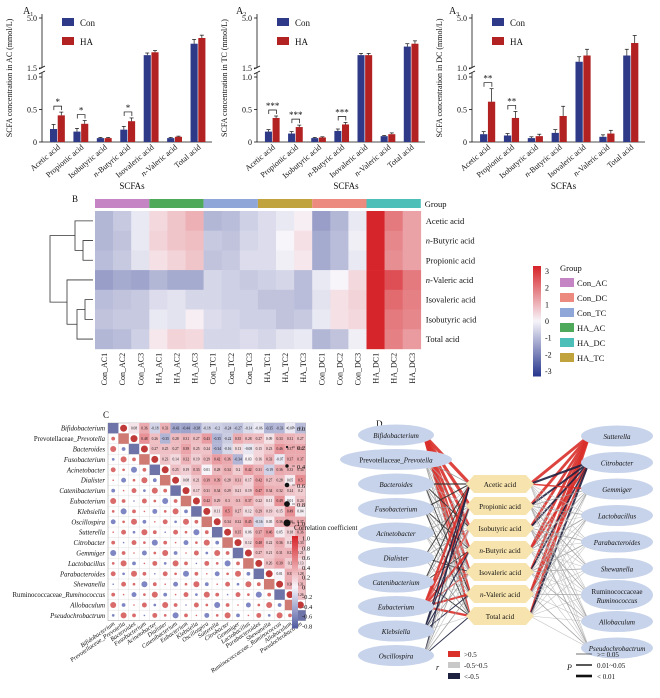 This screenshot has height=698, width=660. Describe the element at coordinates (247, 18) in the screenshot. I see `y-tick-label: 5.0` at that location.